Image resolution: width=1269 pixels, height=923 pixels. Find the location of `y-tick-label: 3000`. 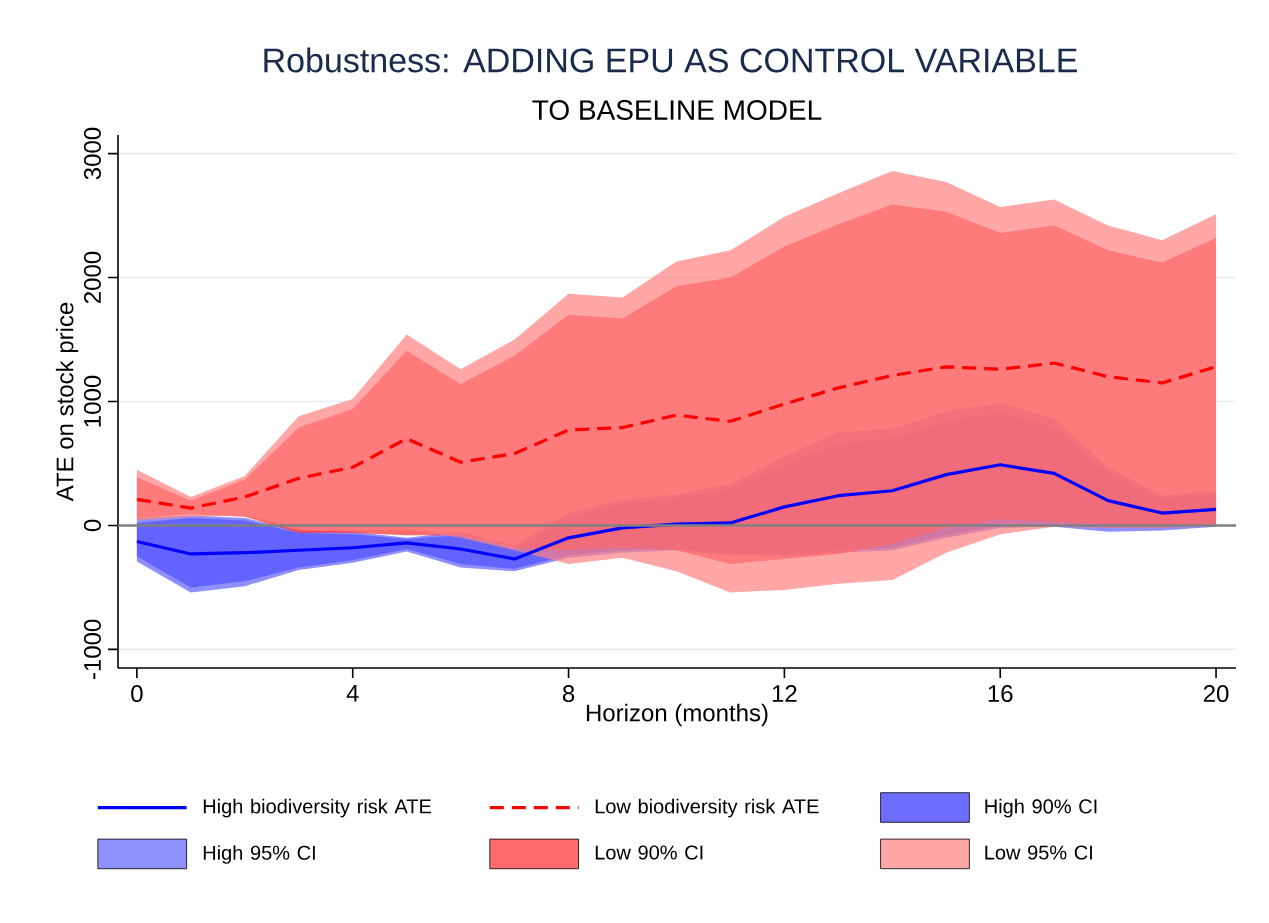

y-tick-label: 3000 is located at coordinates (92, 153).